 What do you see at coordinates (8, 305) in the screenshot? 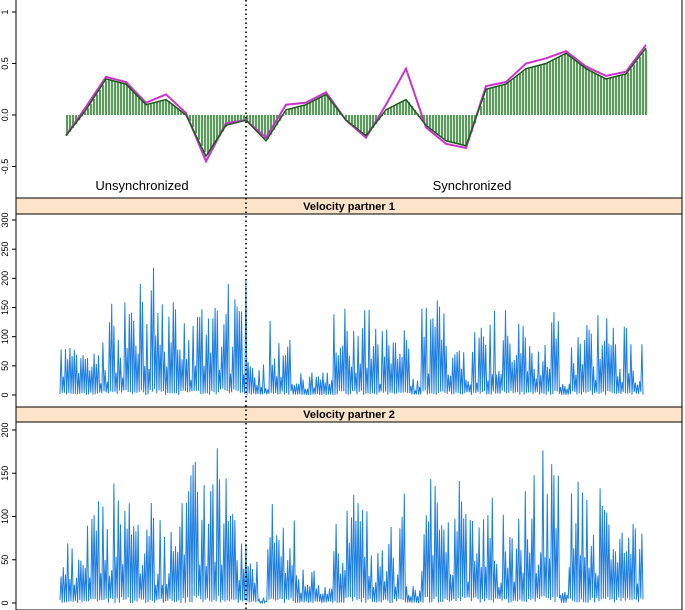
I see `velocity-partner-1-y-axis: 0 50 100 150 200 250 300` at bounding box center [8, 305].